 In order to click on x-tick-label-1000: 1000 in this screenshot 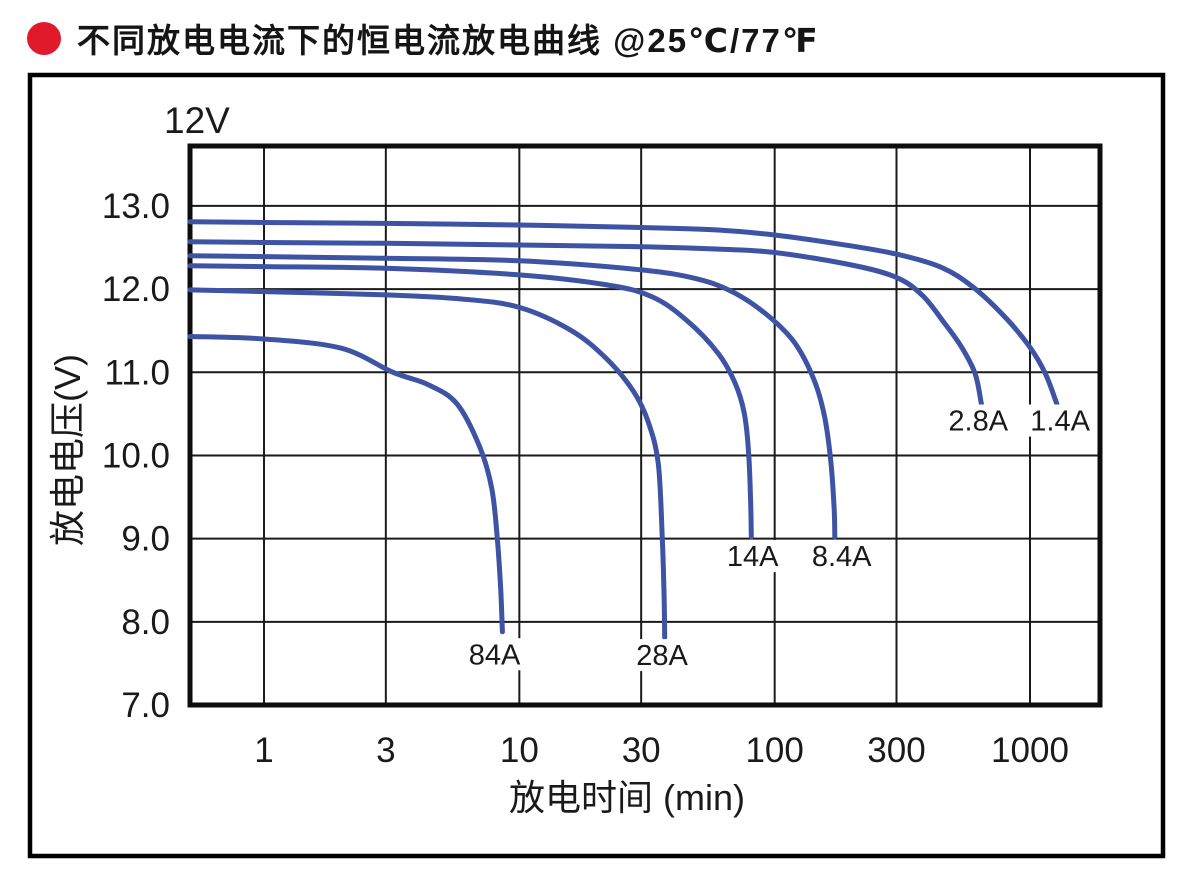, I will do `click(1030, 750)`.